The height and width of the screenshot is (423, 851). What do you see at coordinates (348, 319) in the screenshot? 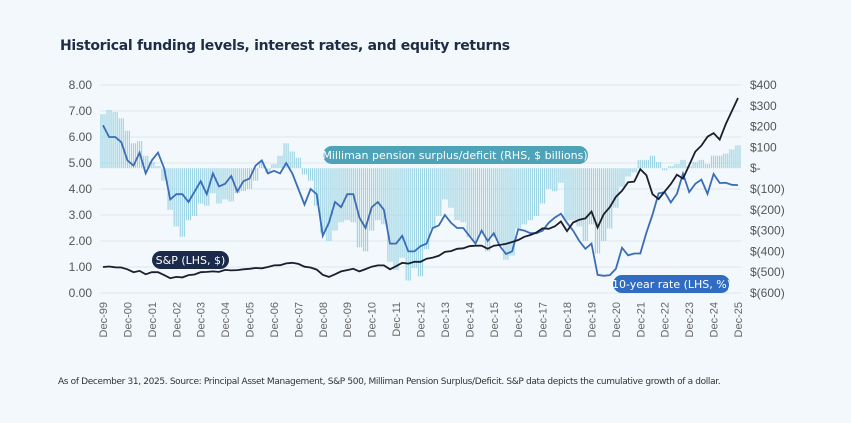
I see `x-tick-label: Dec-09` at bounding box center [348, 319].